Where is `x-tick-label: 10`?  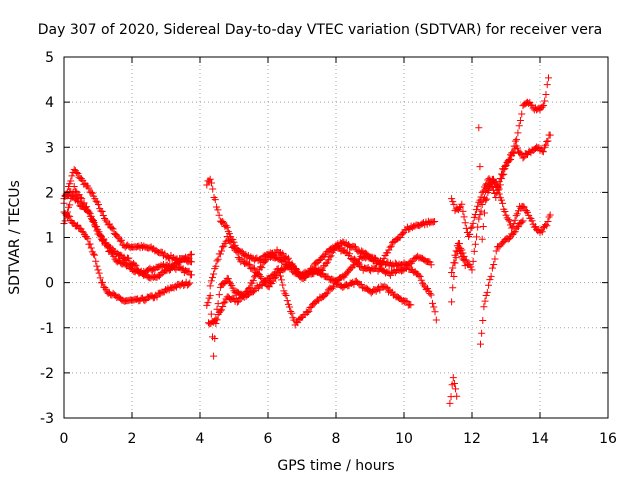 x-tick-label: 10 is located at coordinates (404, 439).